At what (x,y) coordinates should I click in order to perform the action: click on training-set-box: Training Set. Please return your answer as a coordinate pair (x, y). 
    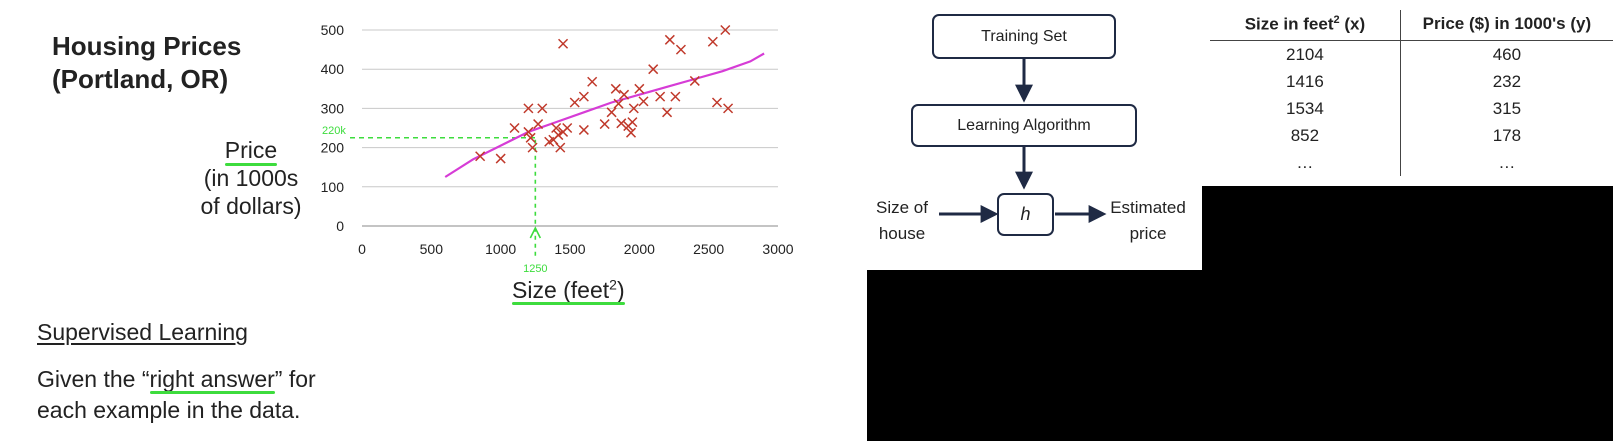
    Looking at the image, I should click on (1024, 36).